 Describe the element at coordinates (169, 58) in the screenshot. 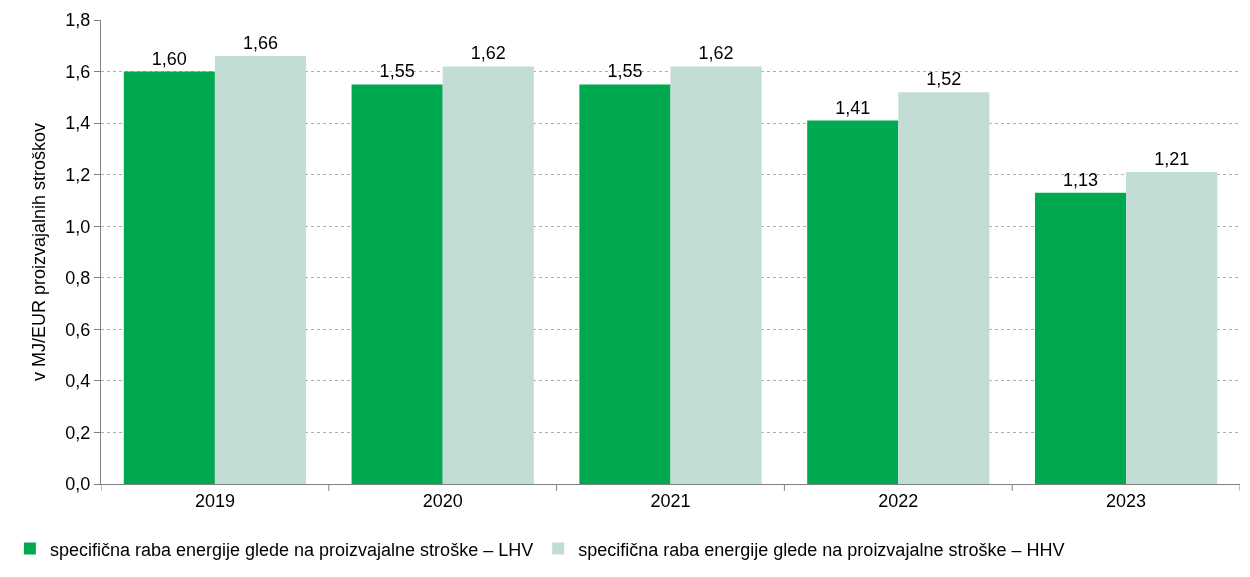

I see `data-label: 1,60` at that location.